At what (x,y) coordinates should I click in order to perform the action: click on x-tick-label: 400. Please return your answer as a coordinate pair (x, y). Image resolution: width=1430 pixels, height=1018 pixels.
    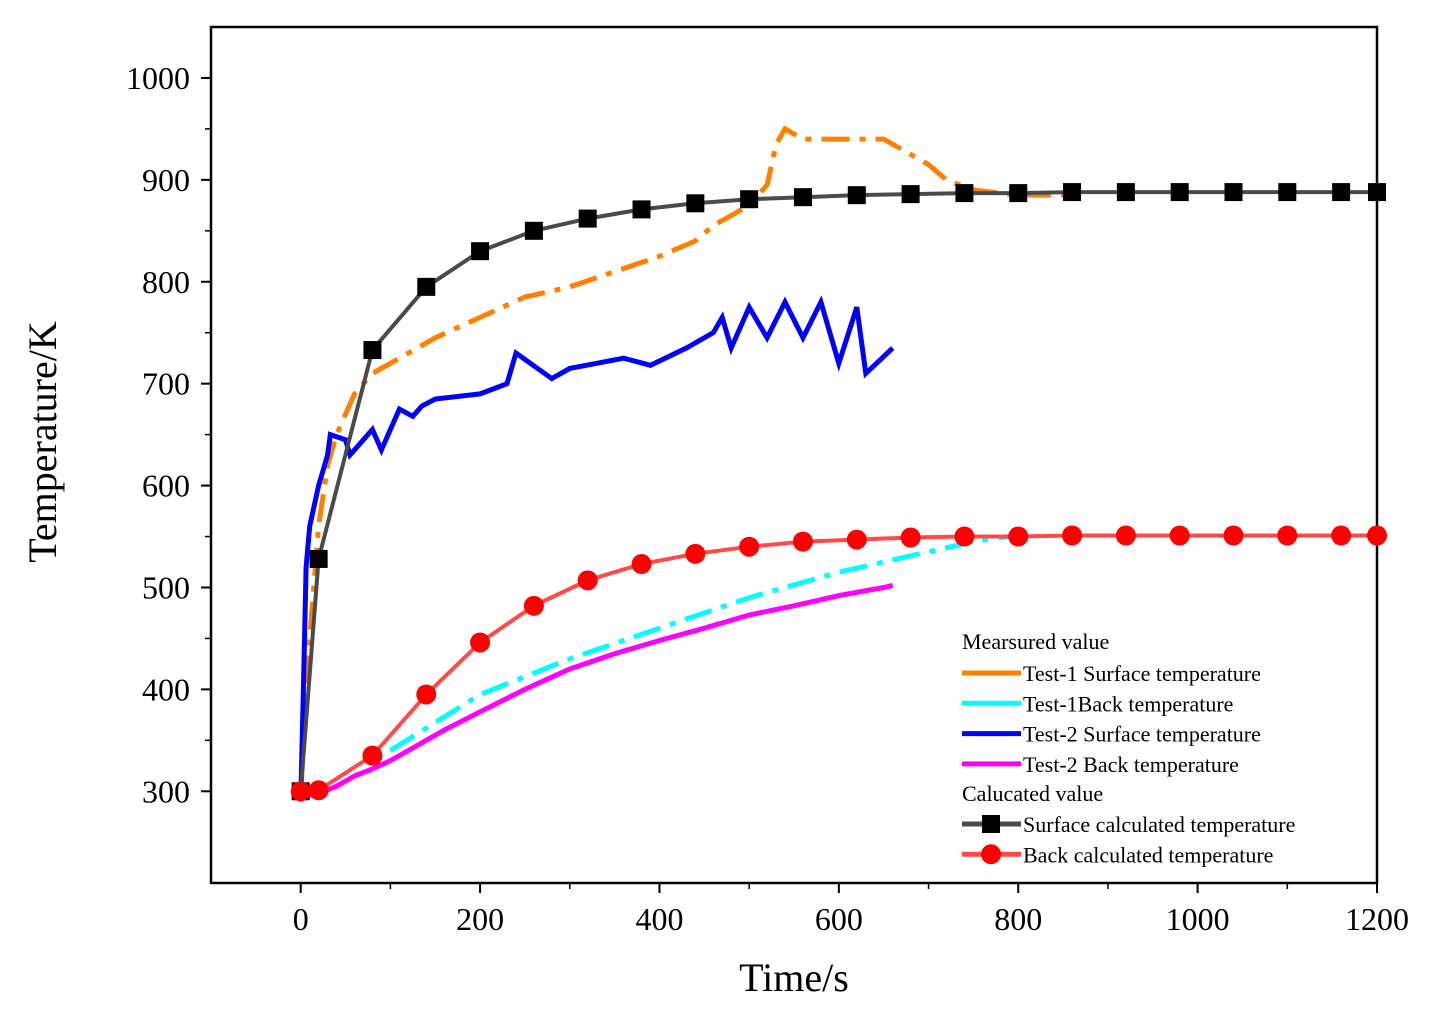
    Looking at the image, I should click on (659, 919).